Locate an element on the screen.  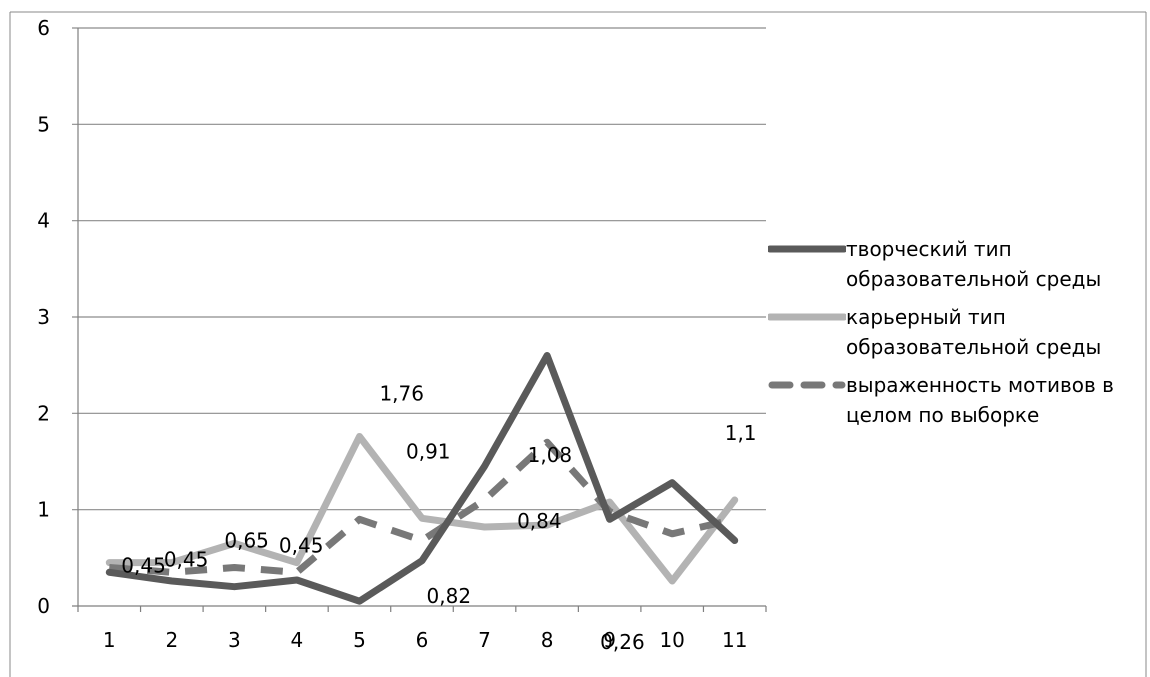
series-line-career is located at coordinates (422, 509).